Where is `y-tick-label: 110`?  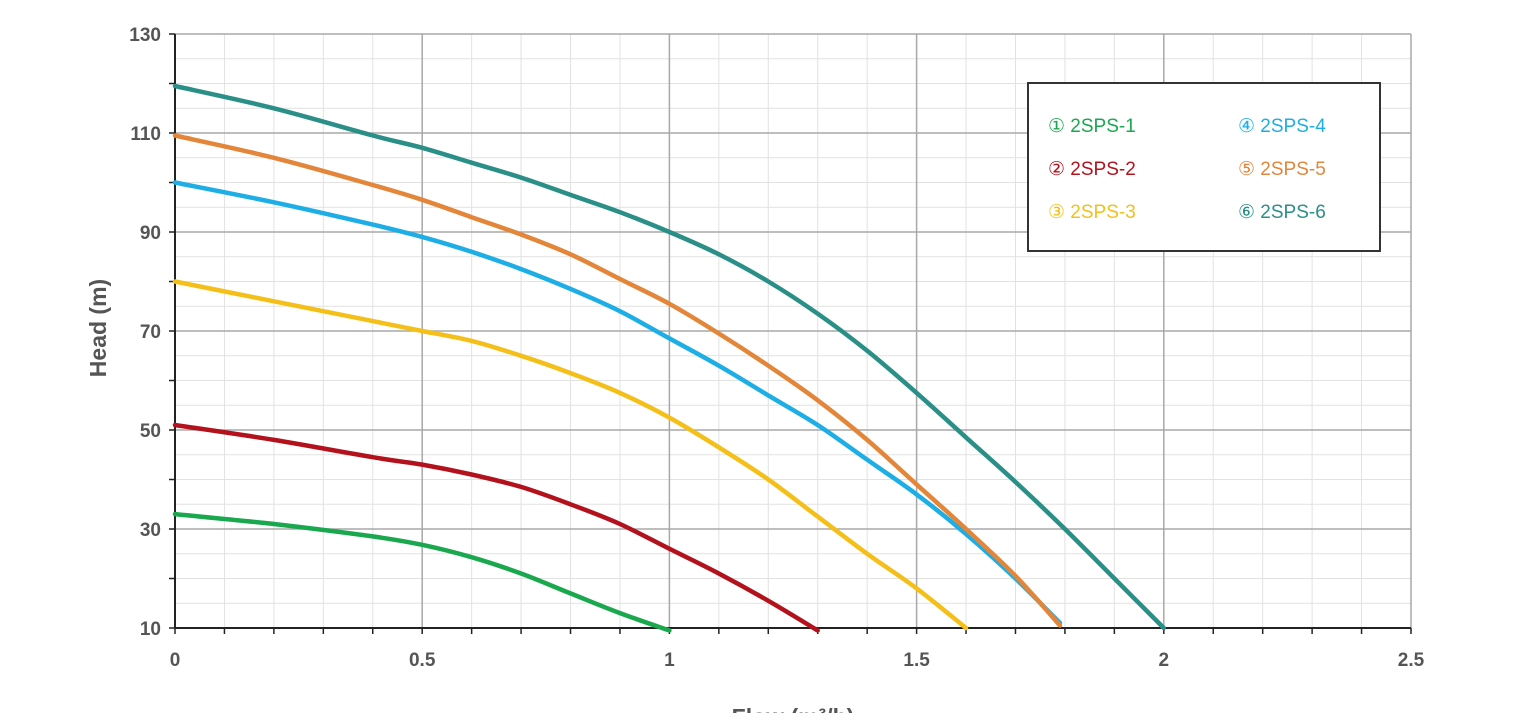
y-tick-label: 110 is located at coordinates (145, 134).